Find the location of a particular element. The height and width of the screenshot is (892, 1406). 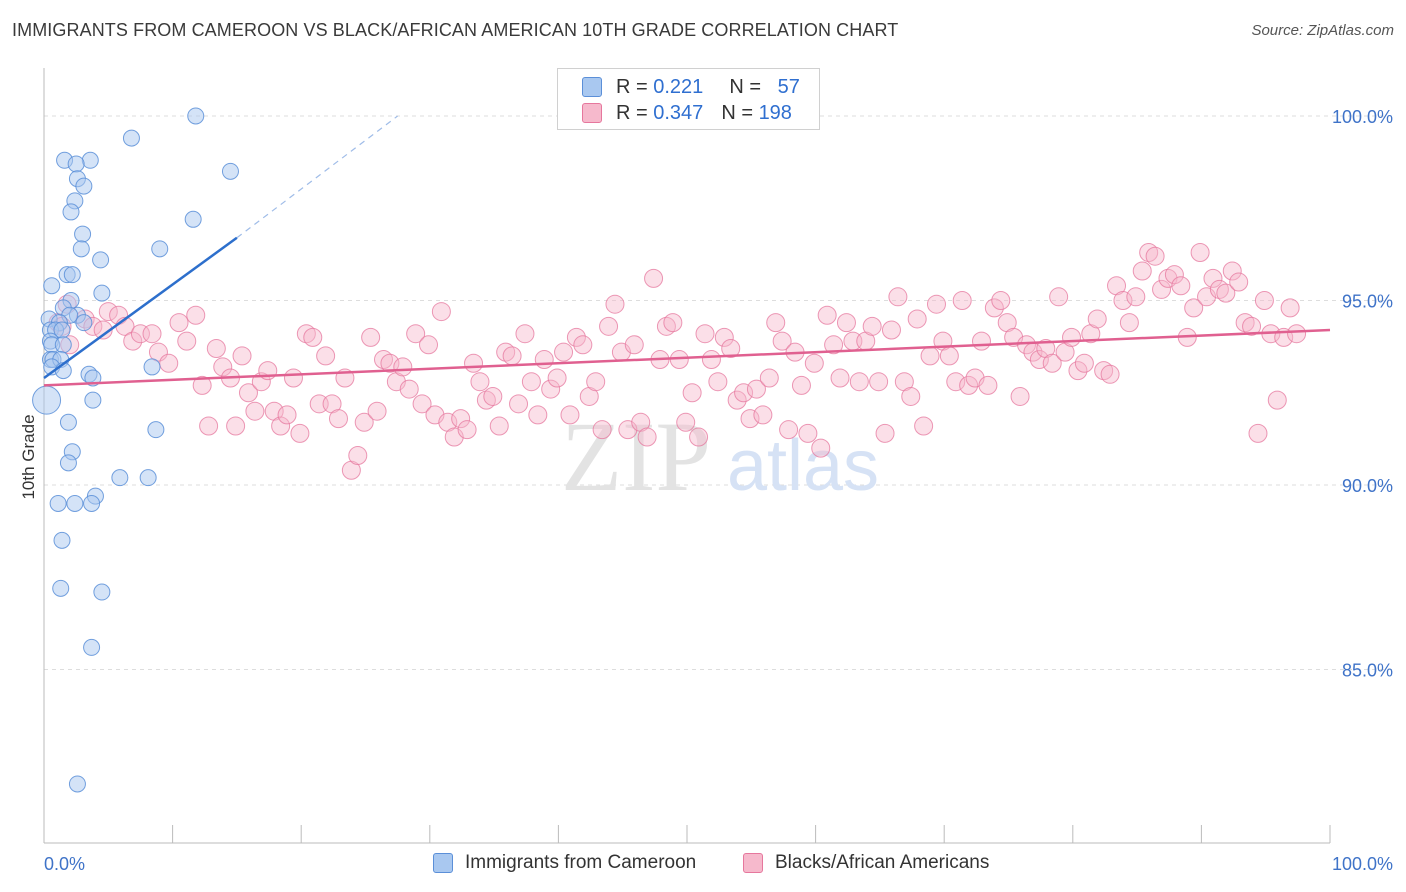

legend-r-value: 0.347 is located at coordinates (678, 112).